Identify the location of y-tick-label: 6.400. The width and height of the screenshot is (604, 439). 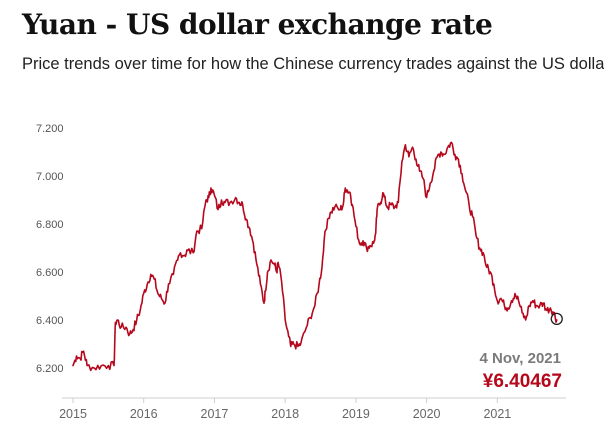
(50, 321).